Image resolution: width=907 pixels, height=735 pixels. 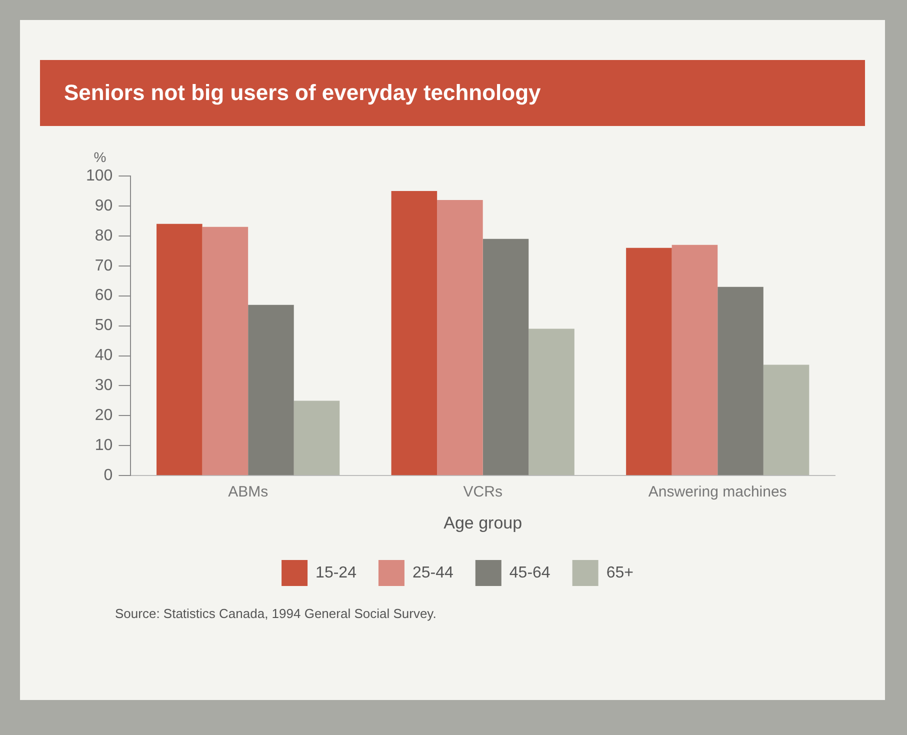 I want to click on source-note: Source: Statistics Canada, 1994 General Social Survey., so click(x=276, y=613).